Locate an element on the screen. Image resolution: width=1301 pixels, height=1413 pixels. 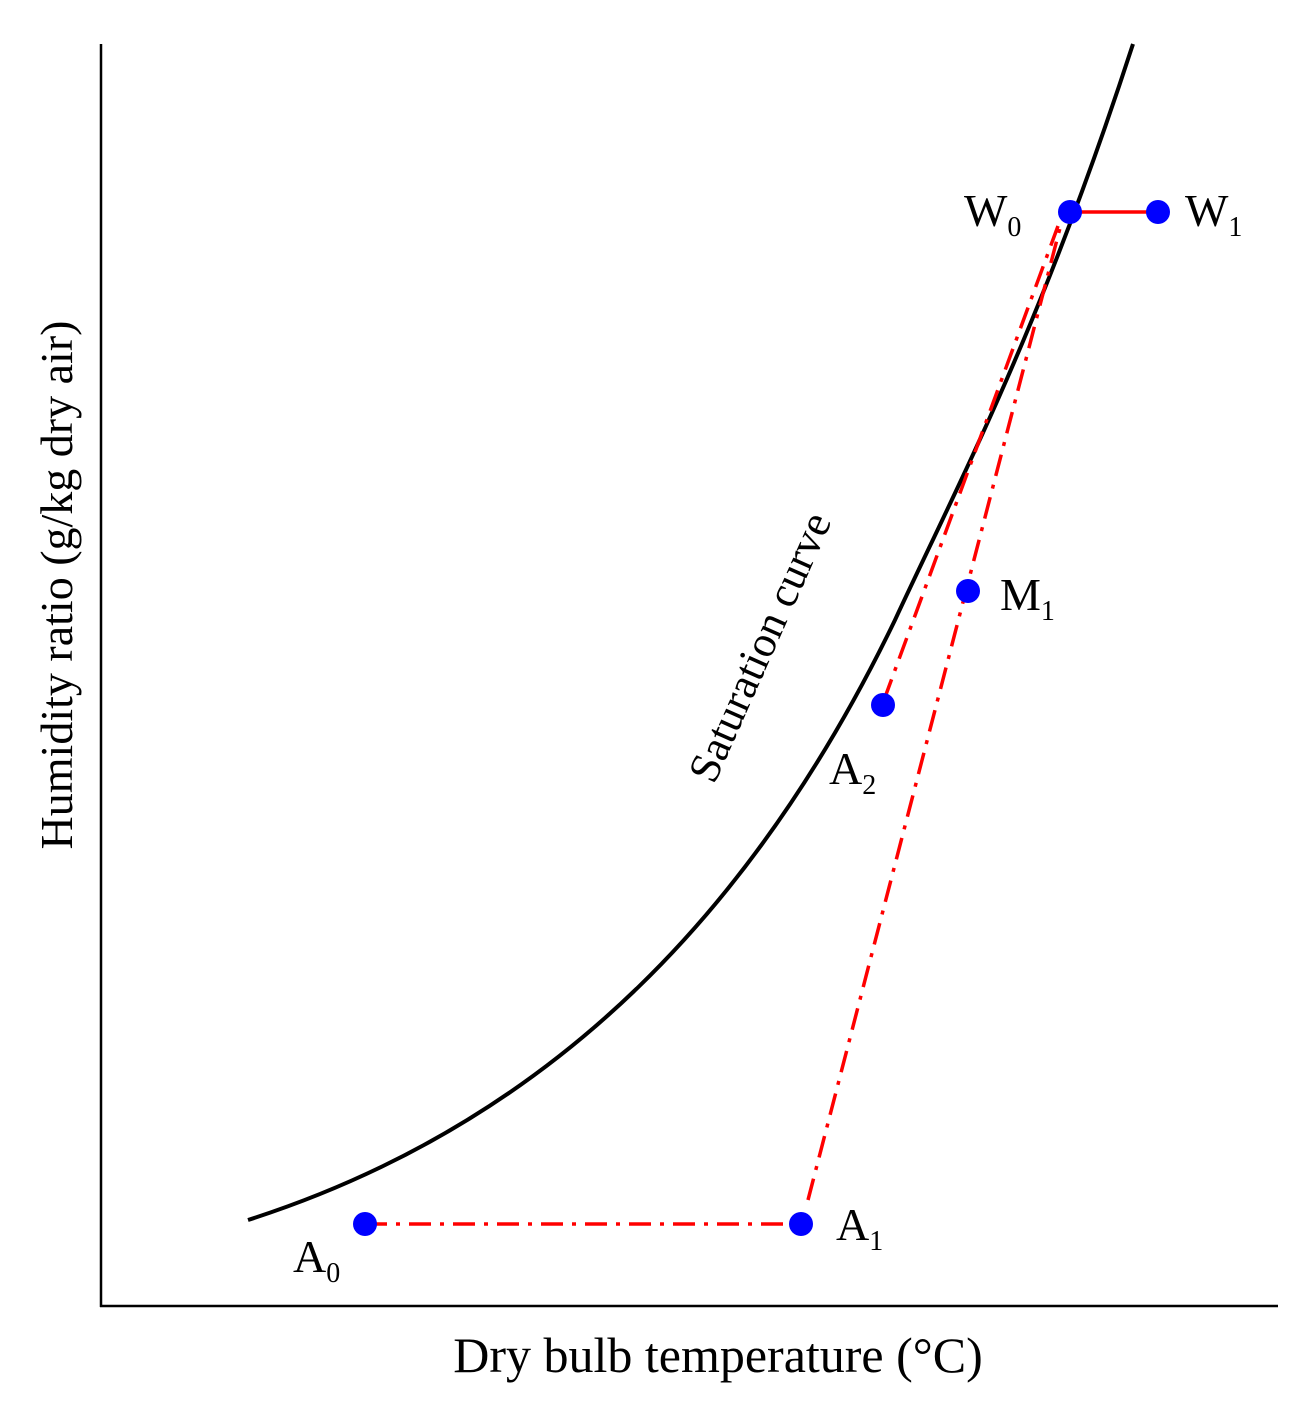
line-a1-w0 is located at coordinates (934, 714).